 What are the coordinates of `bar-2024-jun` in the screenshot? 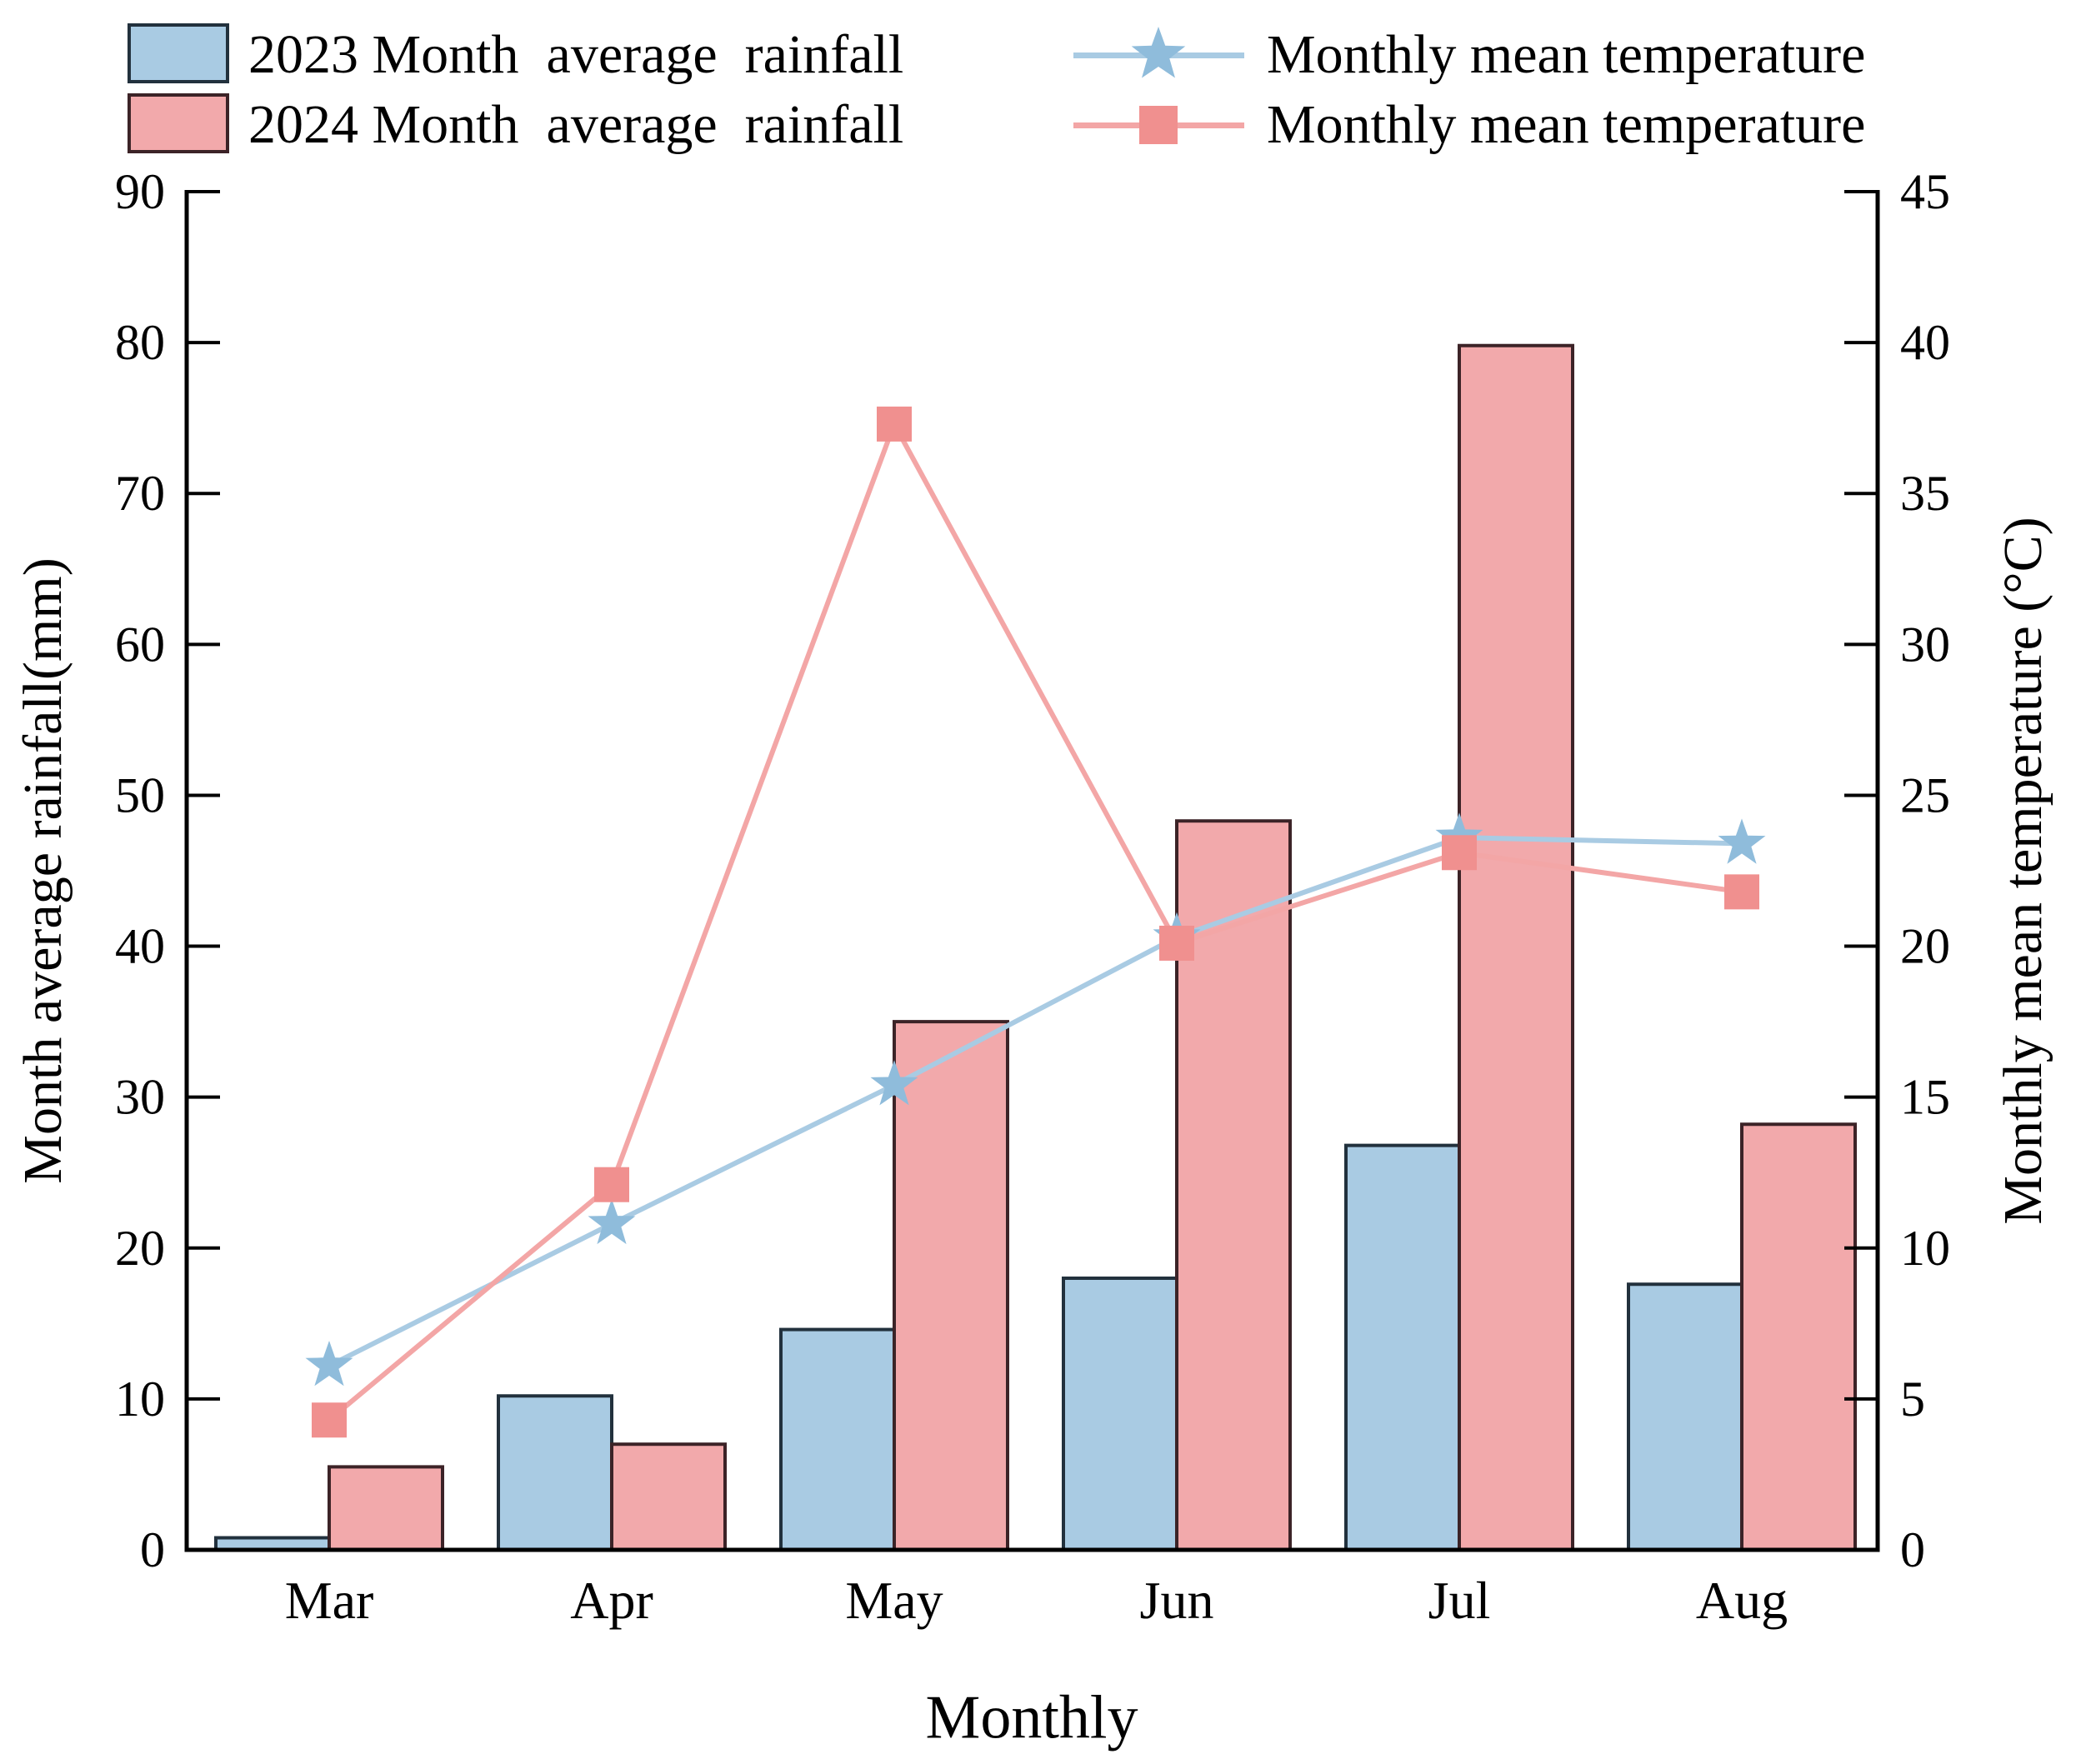 It's located at (1233, 1185).